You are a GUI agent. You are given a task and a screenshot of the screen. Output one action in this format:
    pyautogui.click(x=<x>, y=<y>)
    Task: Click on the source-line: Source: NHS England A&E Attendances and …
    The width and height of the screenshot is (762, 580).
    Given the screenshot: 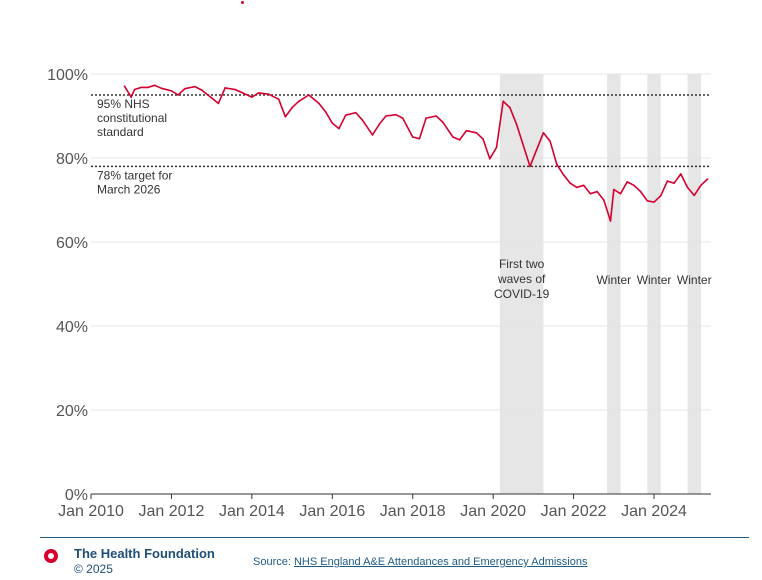 What is the action you would take?
    pyautogui.click(x=420, y=562)
    